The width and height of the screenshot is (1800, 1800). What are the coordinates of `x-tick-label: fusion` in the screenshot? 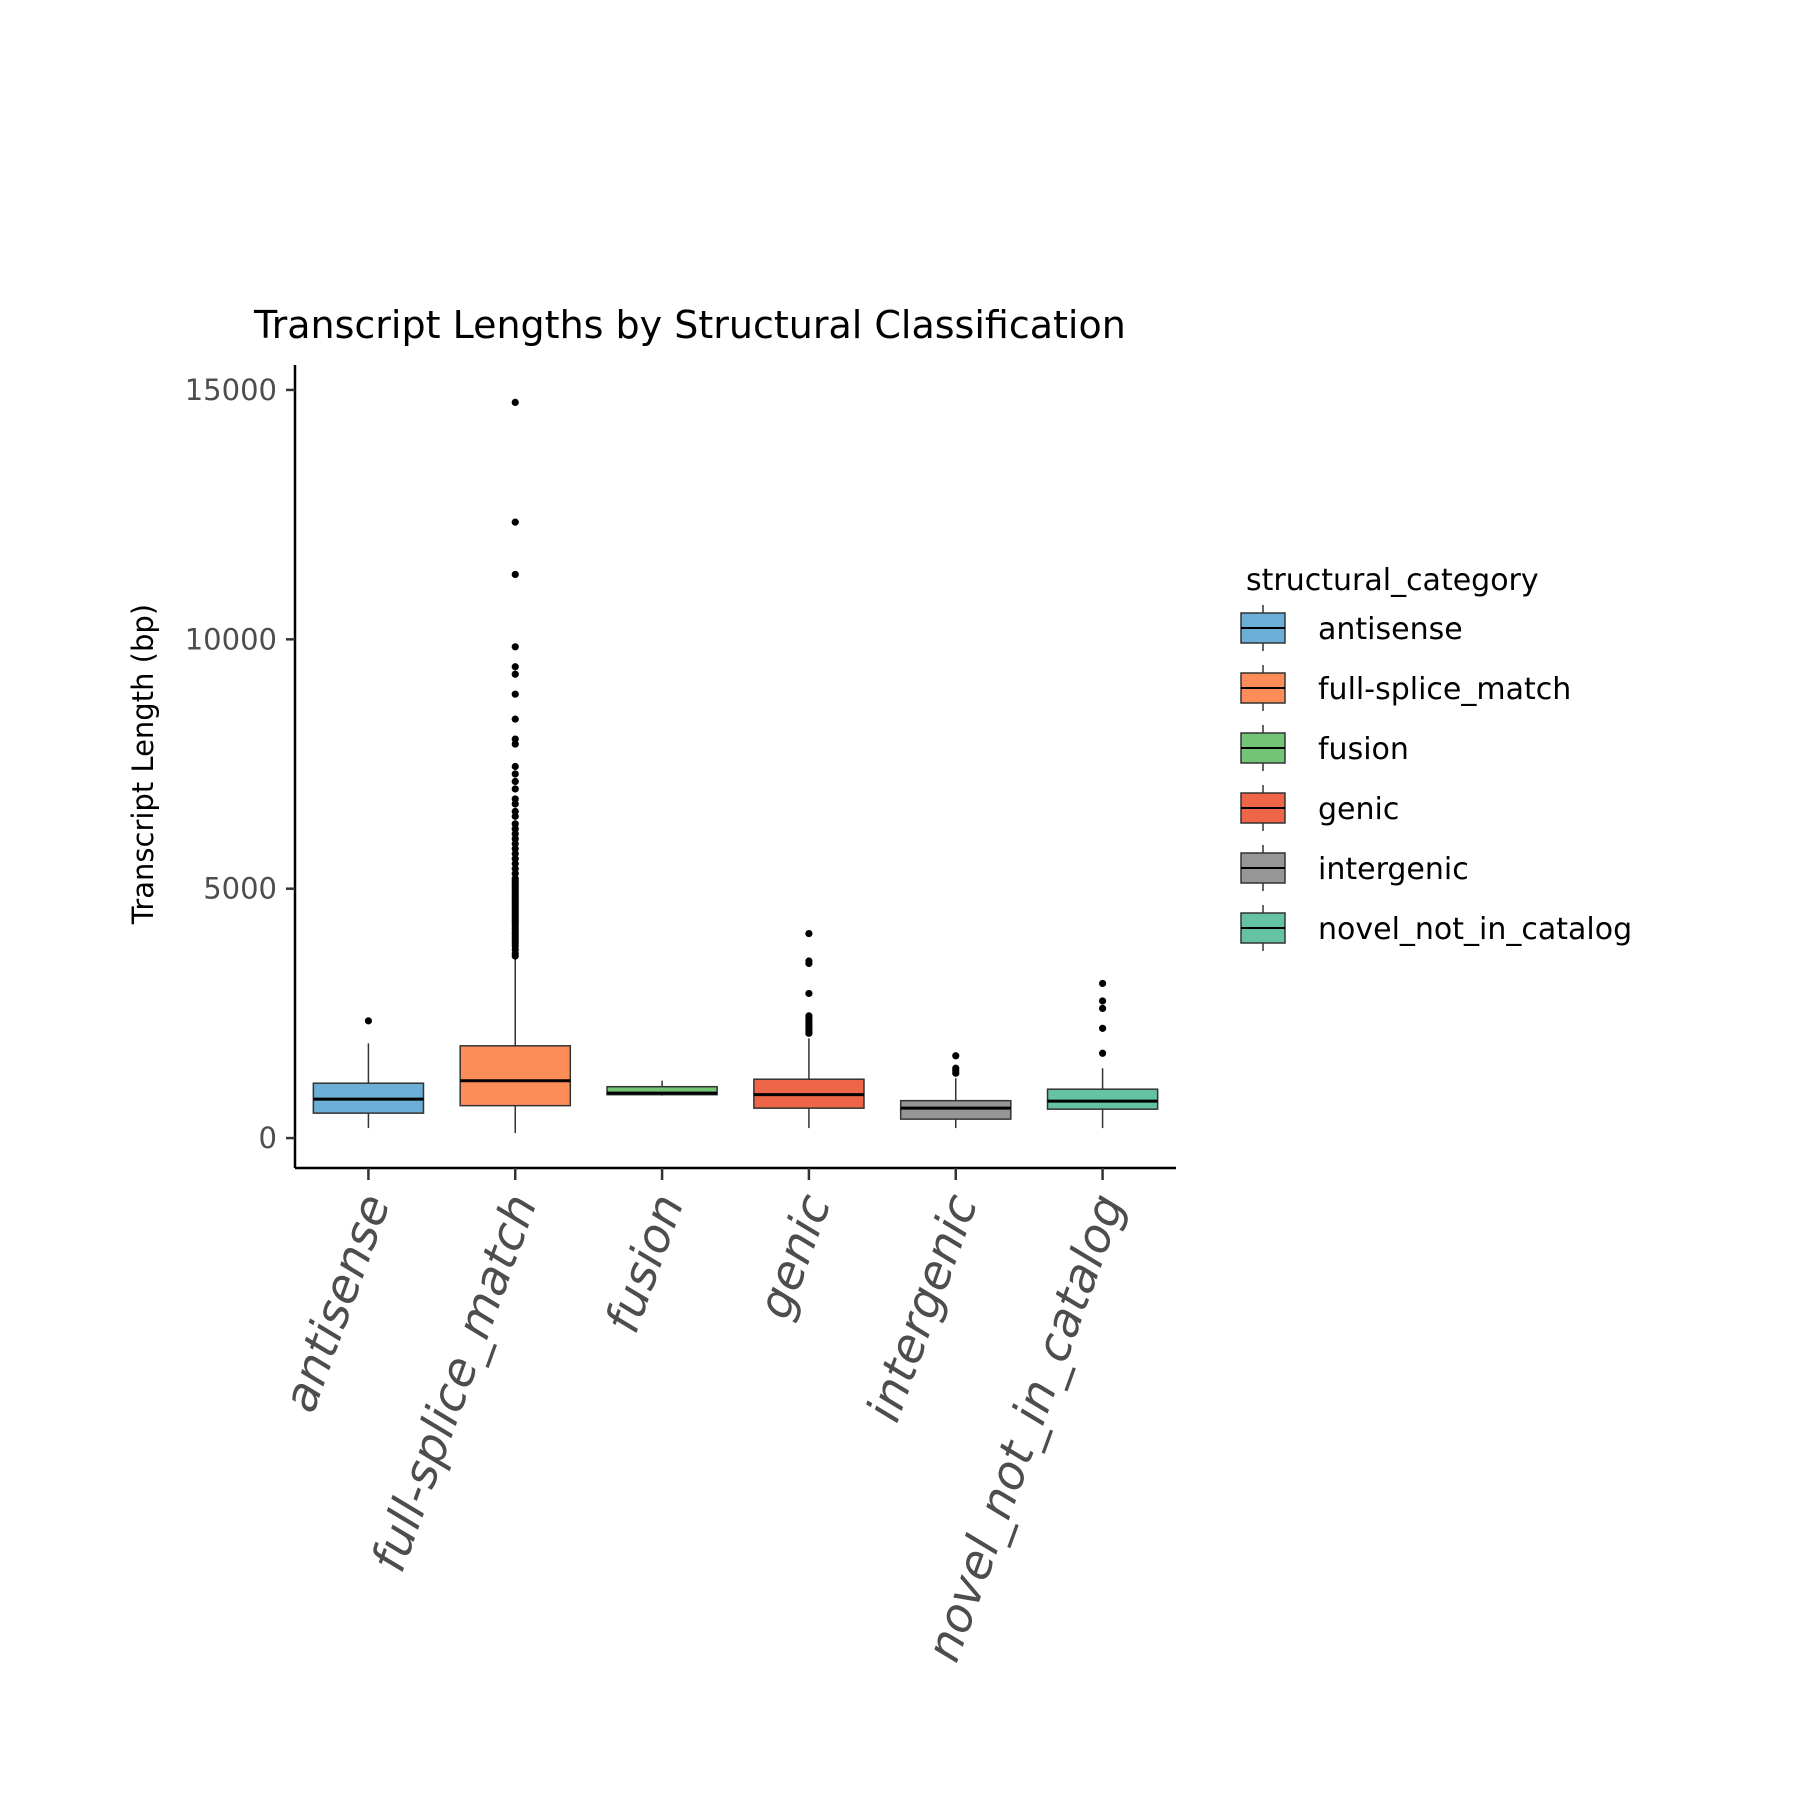 It's located at (645, 1263).